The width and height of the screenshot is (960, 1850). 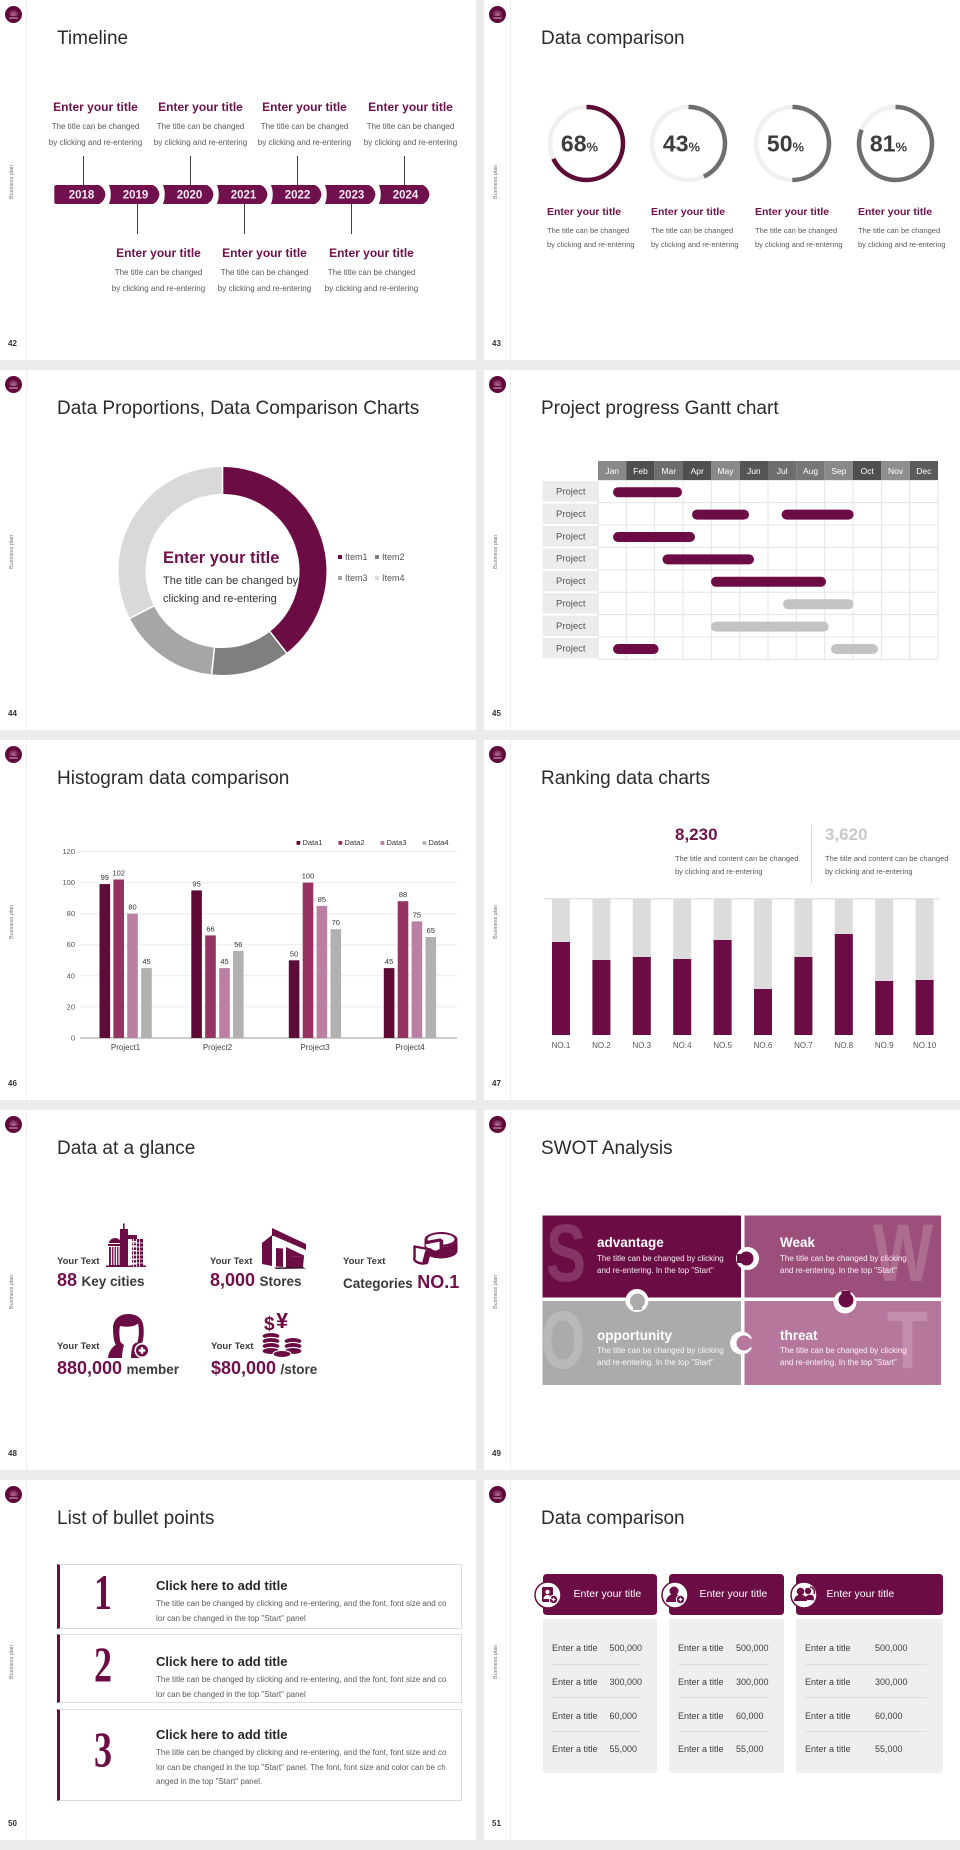 I want to click on svg-text: 81%, so click(x=889, y=144).